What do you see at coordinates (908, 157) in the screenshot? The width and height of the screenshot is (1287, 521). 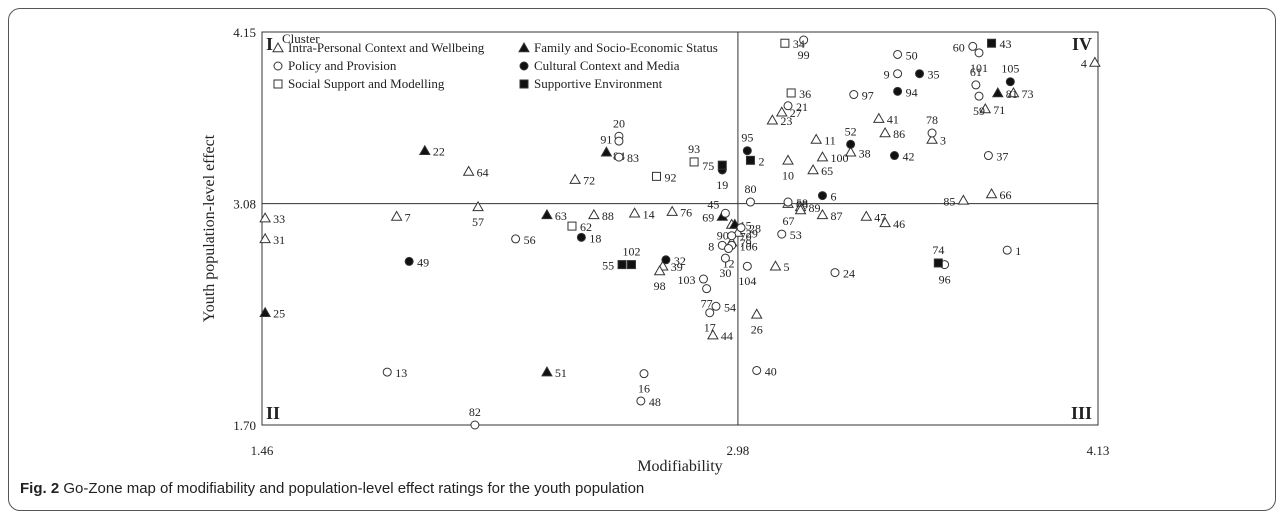 I see `data-point-label: 42` at bounding box center [908, 157].